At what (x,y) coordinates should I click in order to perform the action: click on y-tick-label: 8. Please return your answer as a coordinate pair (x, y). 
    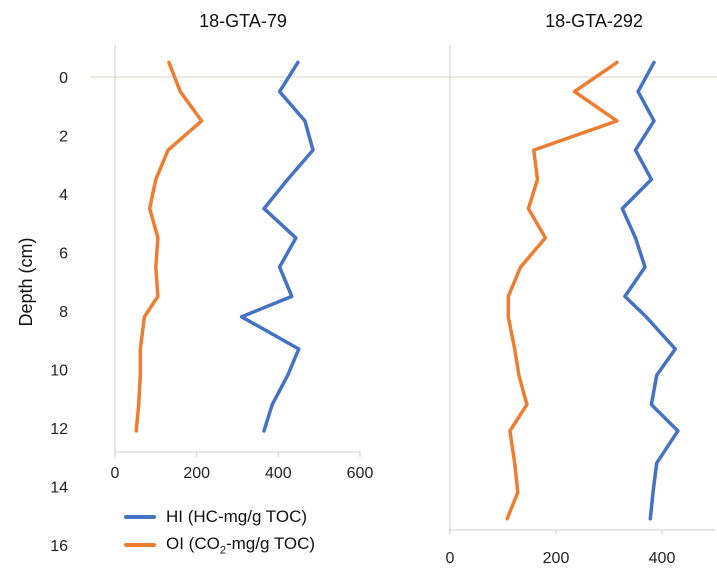
    Looking at the image, I should click on (63, 312).